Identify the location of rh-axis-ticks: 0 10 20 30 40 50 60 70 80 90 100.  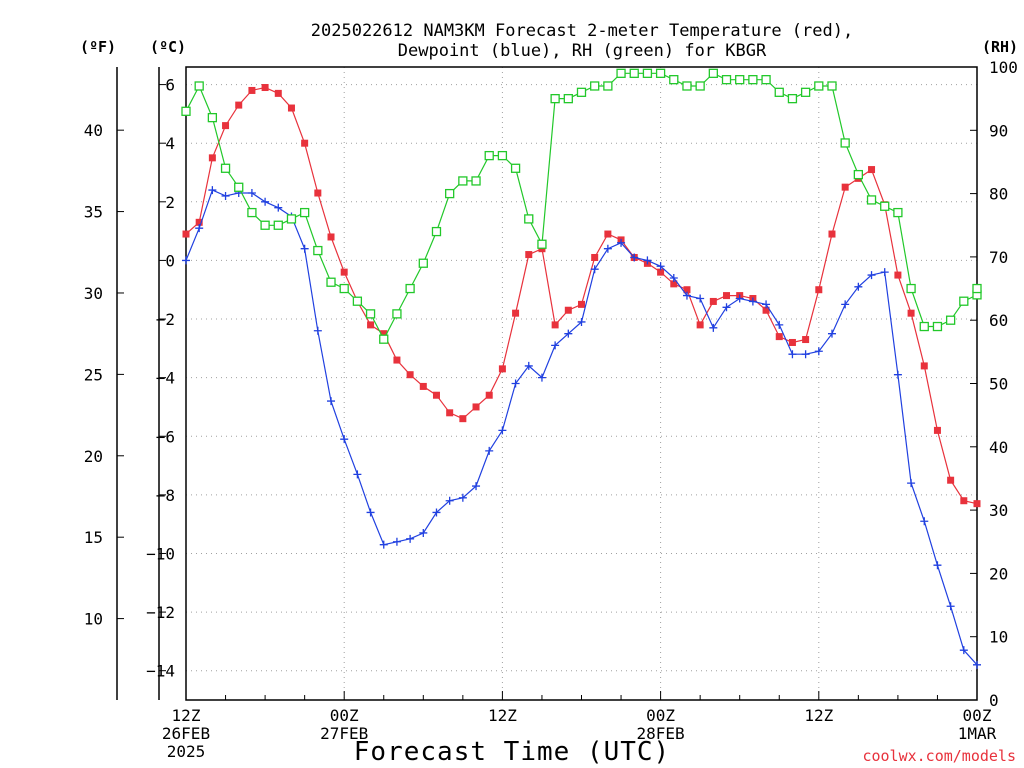
(994, 384).